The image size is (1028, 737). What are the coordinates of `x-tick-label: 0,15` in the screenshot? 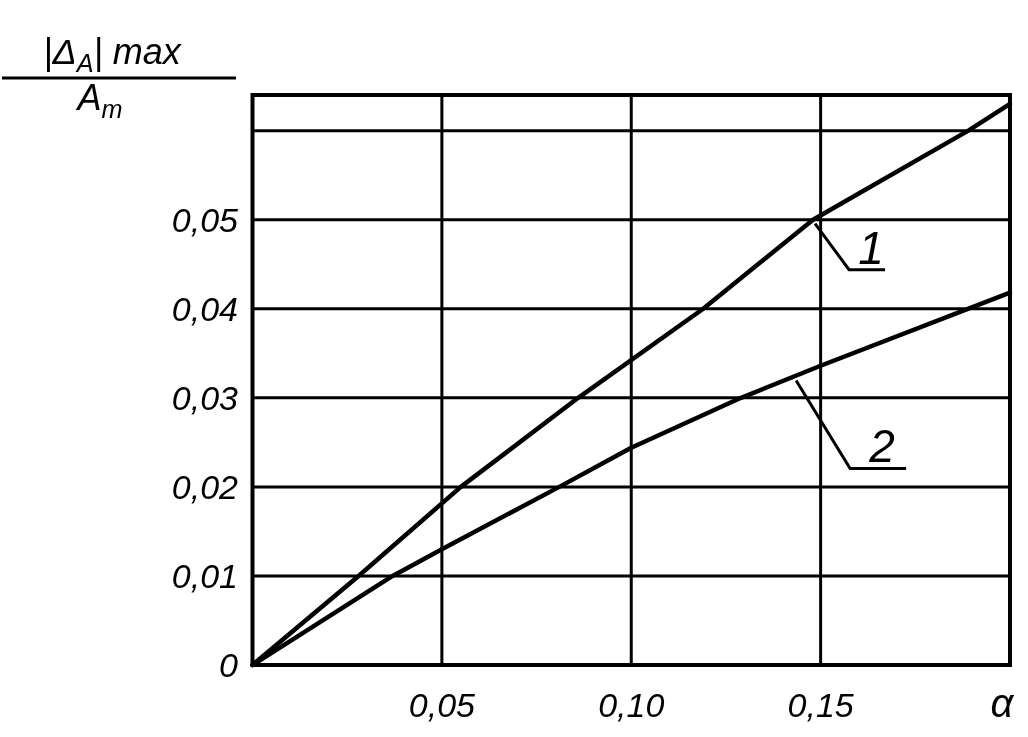 It's located at (820, 705).